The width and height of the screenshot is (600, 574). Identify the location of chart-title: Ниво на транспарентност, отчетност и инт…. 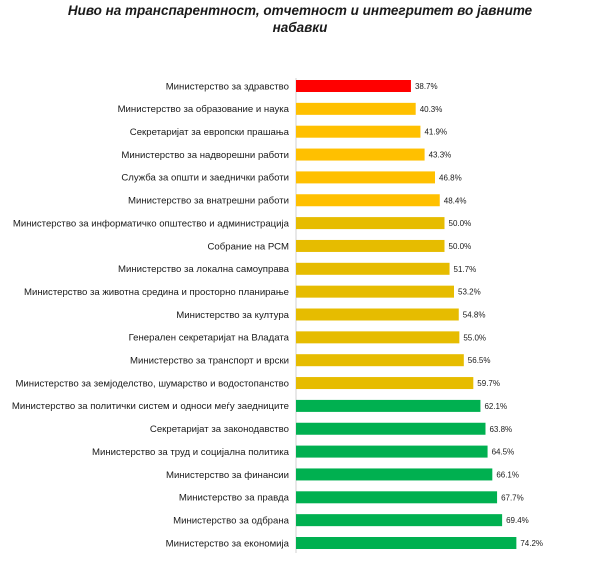
(300, 19).